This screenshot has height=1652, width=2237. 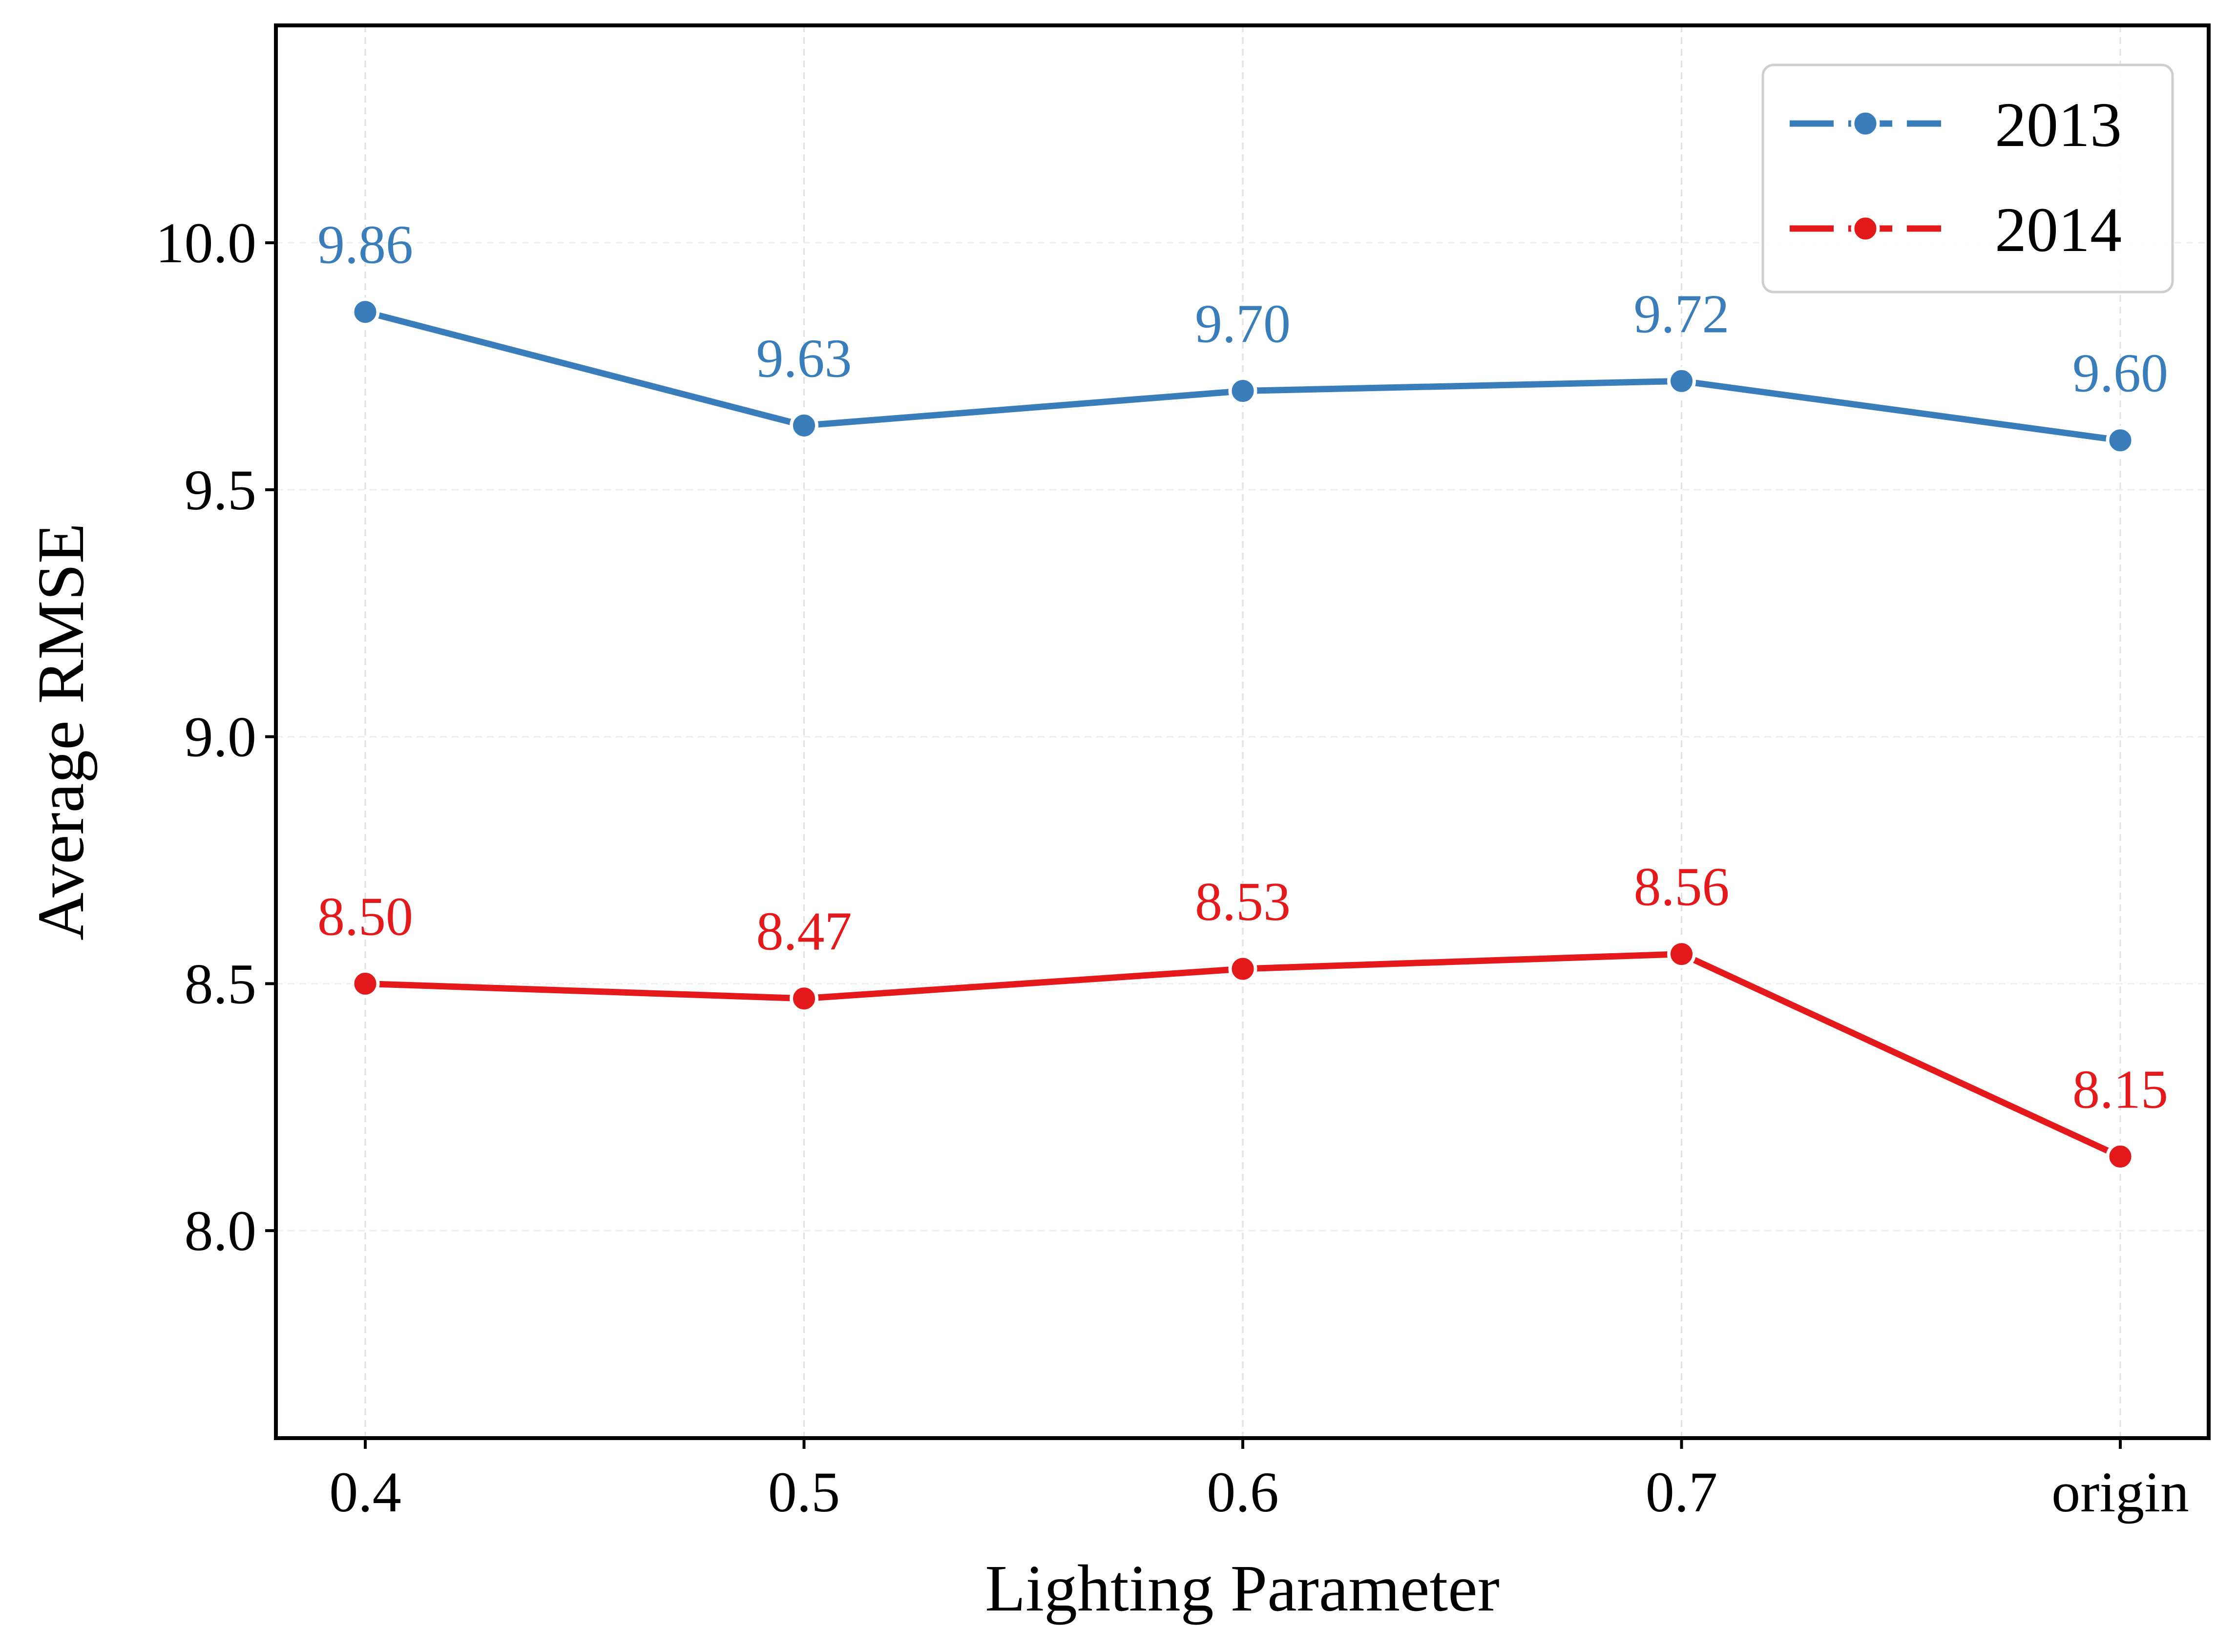 I want to click on x-tick-label: 0.4, so click(x=365, y=1492).